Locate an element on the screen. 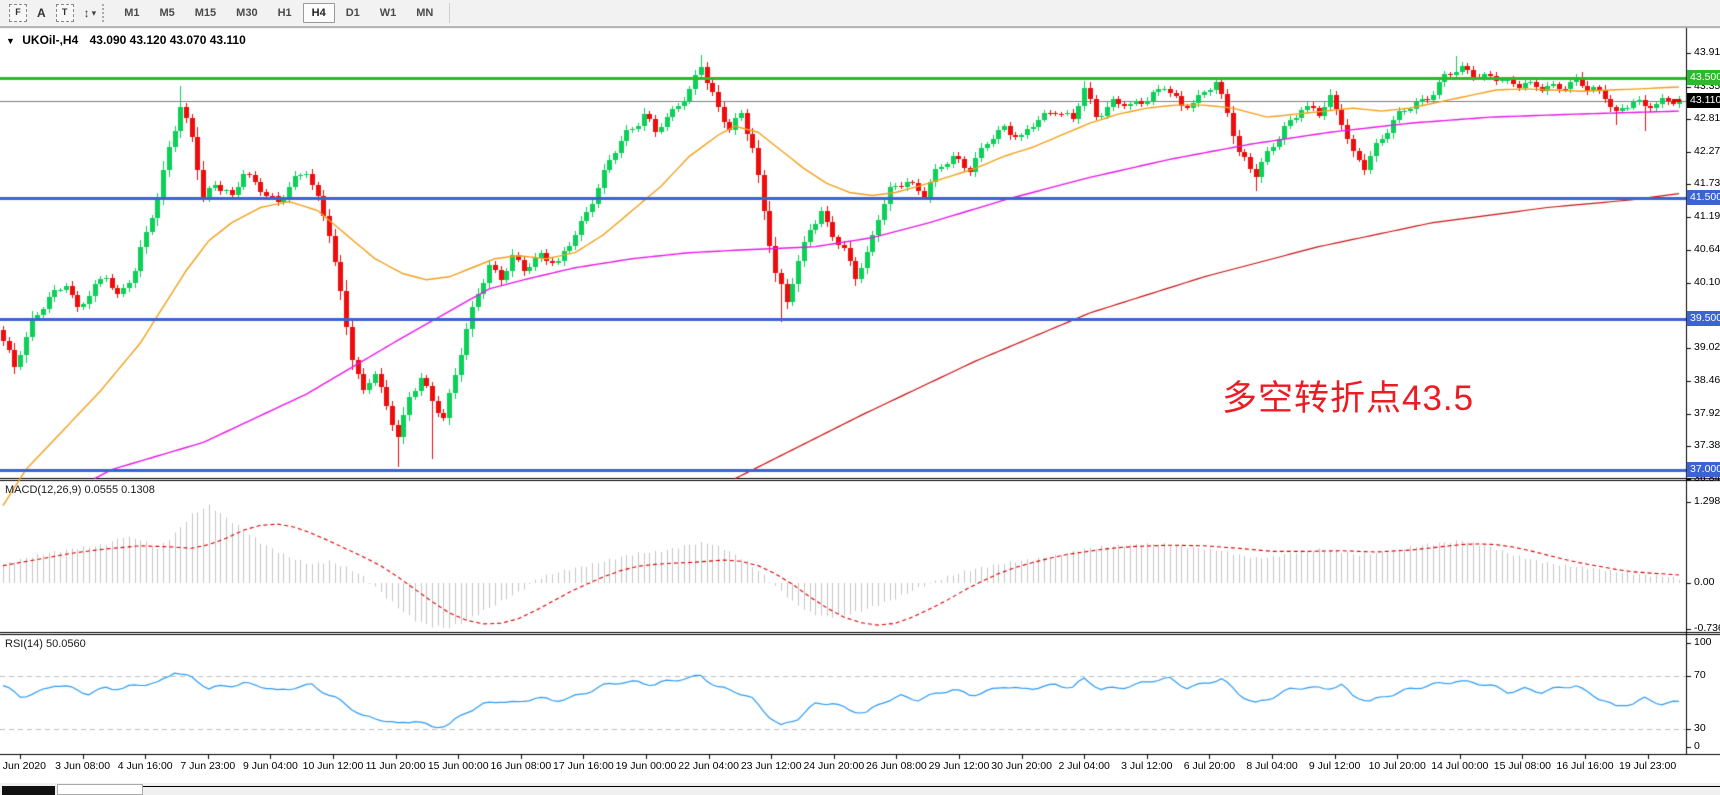  price-axis-label: 37.385 is located at coordinates (1707, 445).